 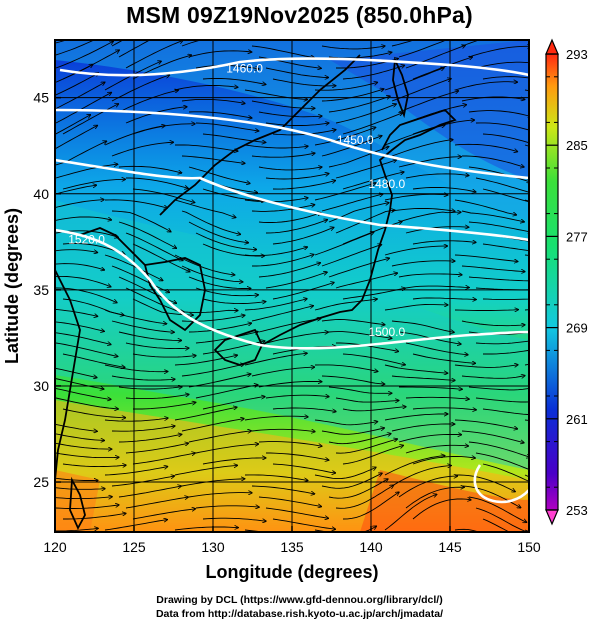 I want to click on contour-label: 1500.0, so click(x=386, y=332).